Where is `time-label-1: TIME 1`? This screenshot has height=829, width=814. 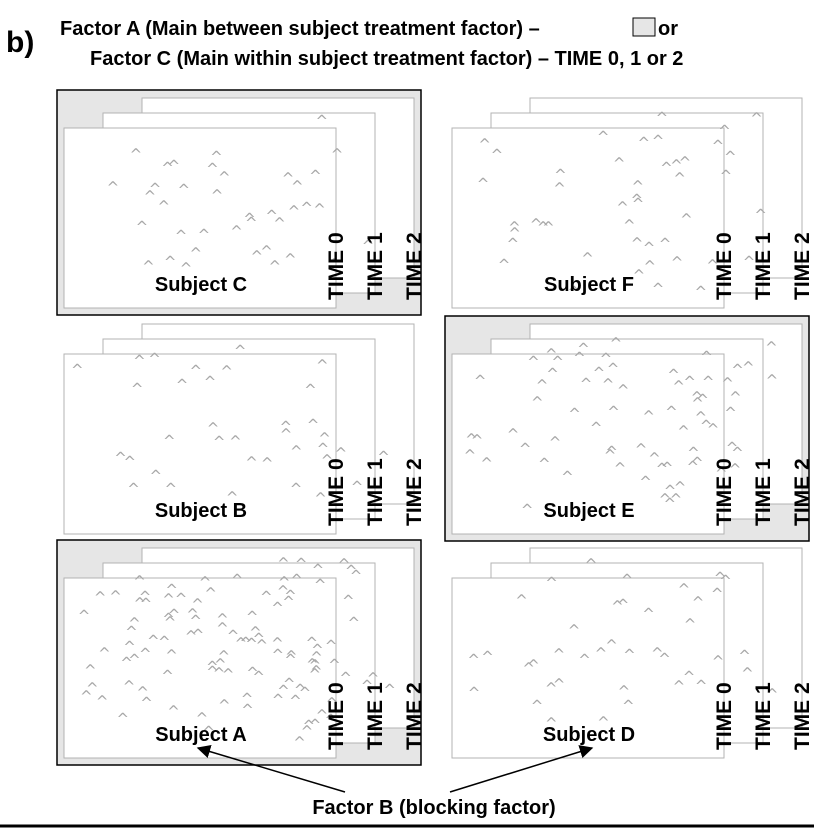 time-label-1: TIME 1 is located at coordinates (763, 266).